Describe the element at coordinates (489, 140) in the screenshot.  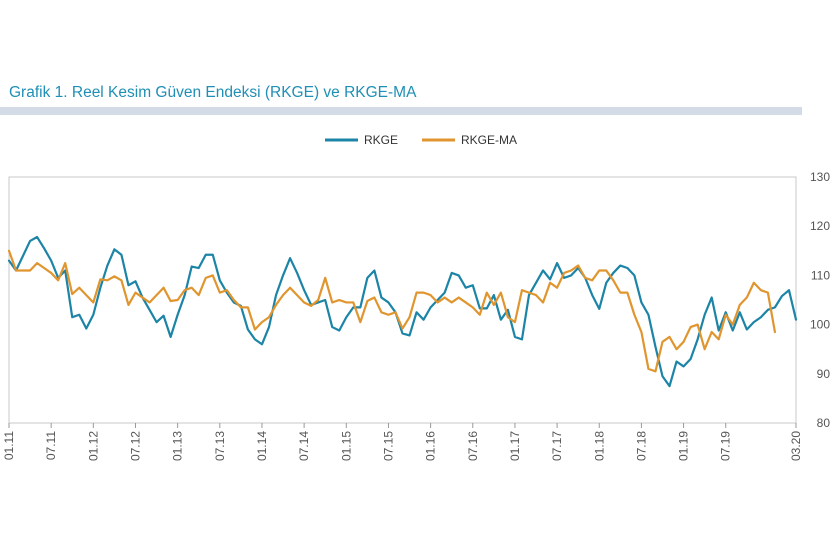
I see `legend-label-rkge-ma: RKGE-MA` at that location.